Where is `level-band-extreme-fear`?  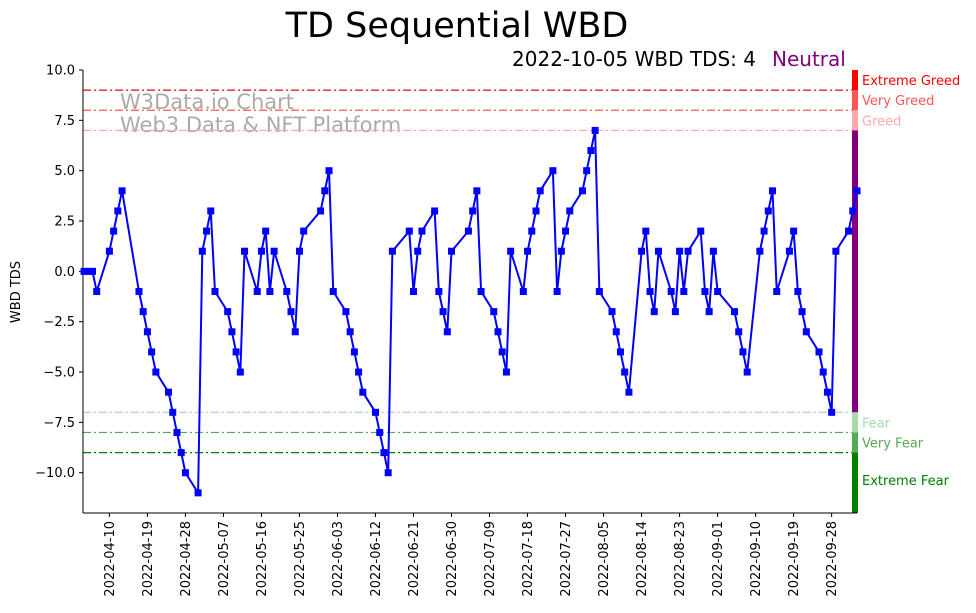 level-band-extreme-fear is located at coordinates (855, 482).